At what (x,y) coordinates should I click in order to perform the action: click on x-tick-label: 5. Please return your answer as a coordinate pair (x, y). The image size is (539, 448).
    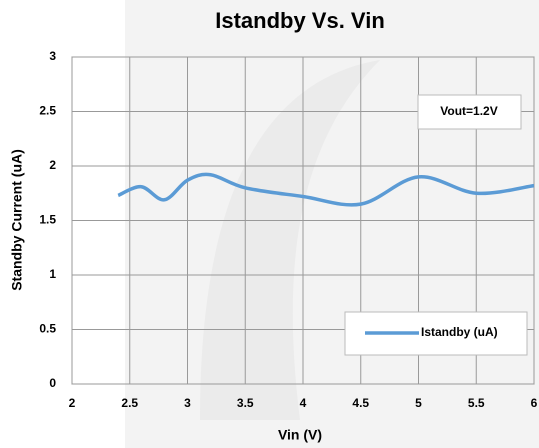
    Looking at the image, I should click on (418, 403).